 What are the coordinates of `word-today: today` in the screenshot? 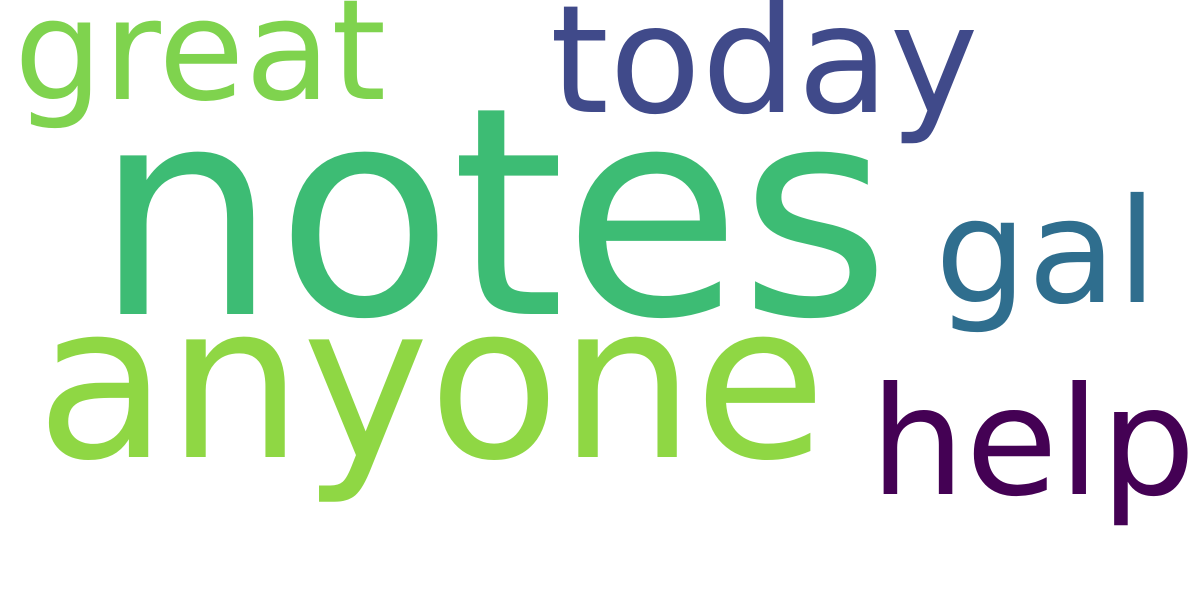 It's located at (764, 74).